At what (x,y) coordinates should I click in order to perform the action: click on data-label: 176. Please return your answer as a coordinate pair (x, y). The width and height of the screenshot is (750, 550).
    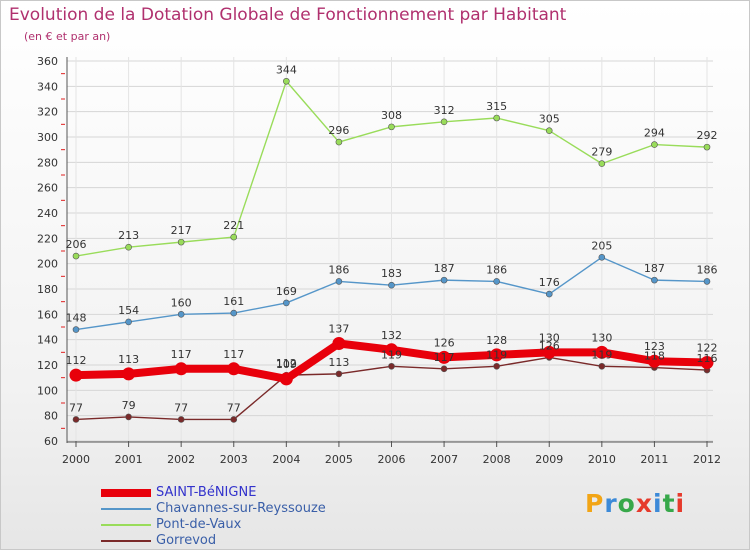
    Looking at the image, I should click on (549, 282).